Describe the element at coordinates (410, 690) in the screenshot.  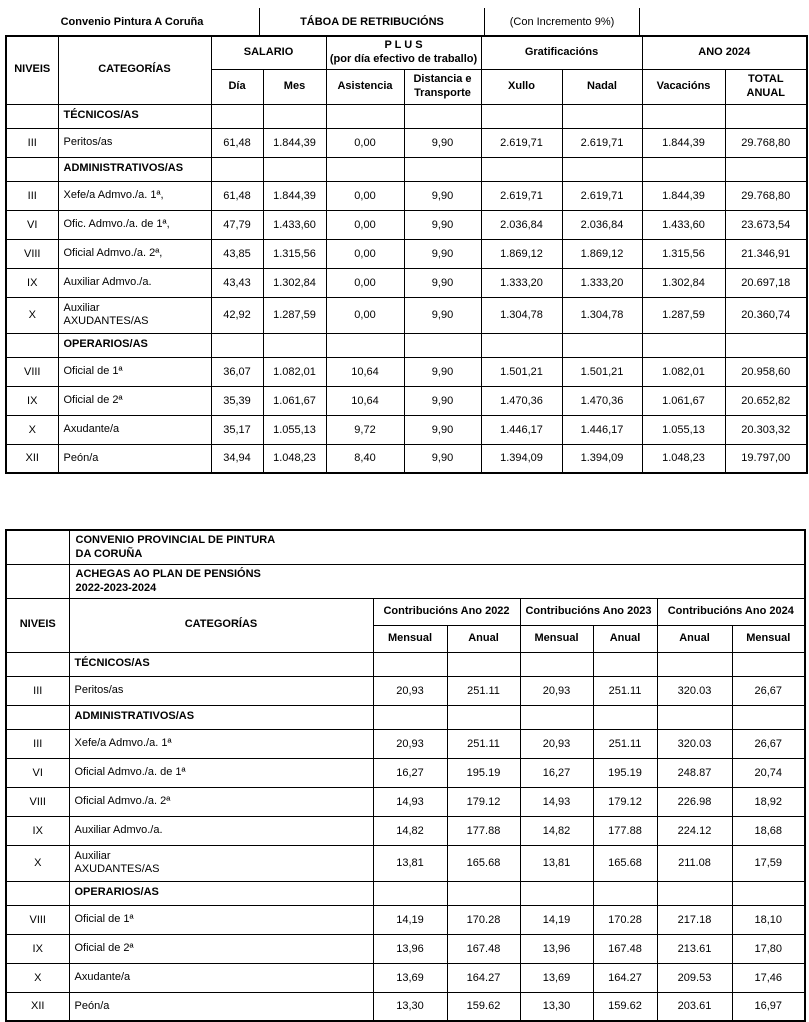
I see `mensual-2022-cell: 20,93` at that location.